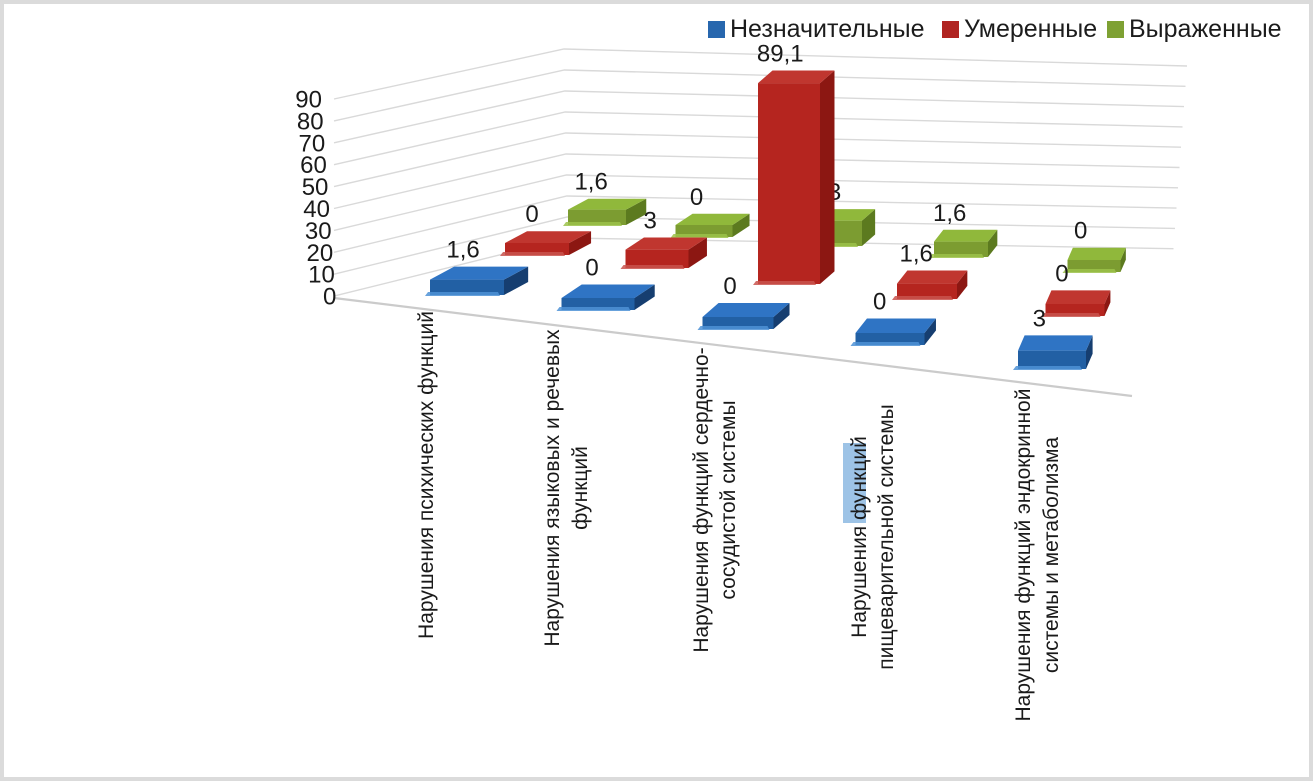 This screenshot has width=1313, height=781. I want to click on y-axis-tick-label: 80, so click(310, 121).